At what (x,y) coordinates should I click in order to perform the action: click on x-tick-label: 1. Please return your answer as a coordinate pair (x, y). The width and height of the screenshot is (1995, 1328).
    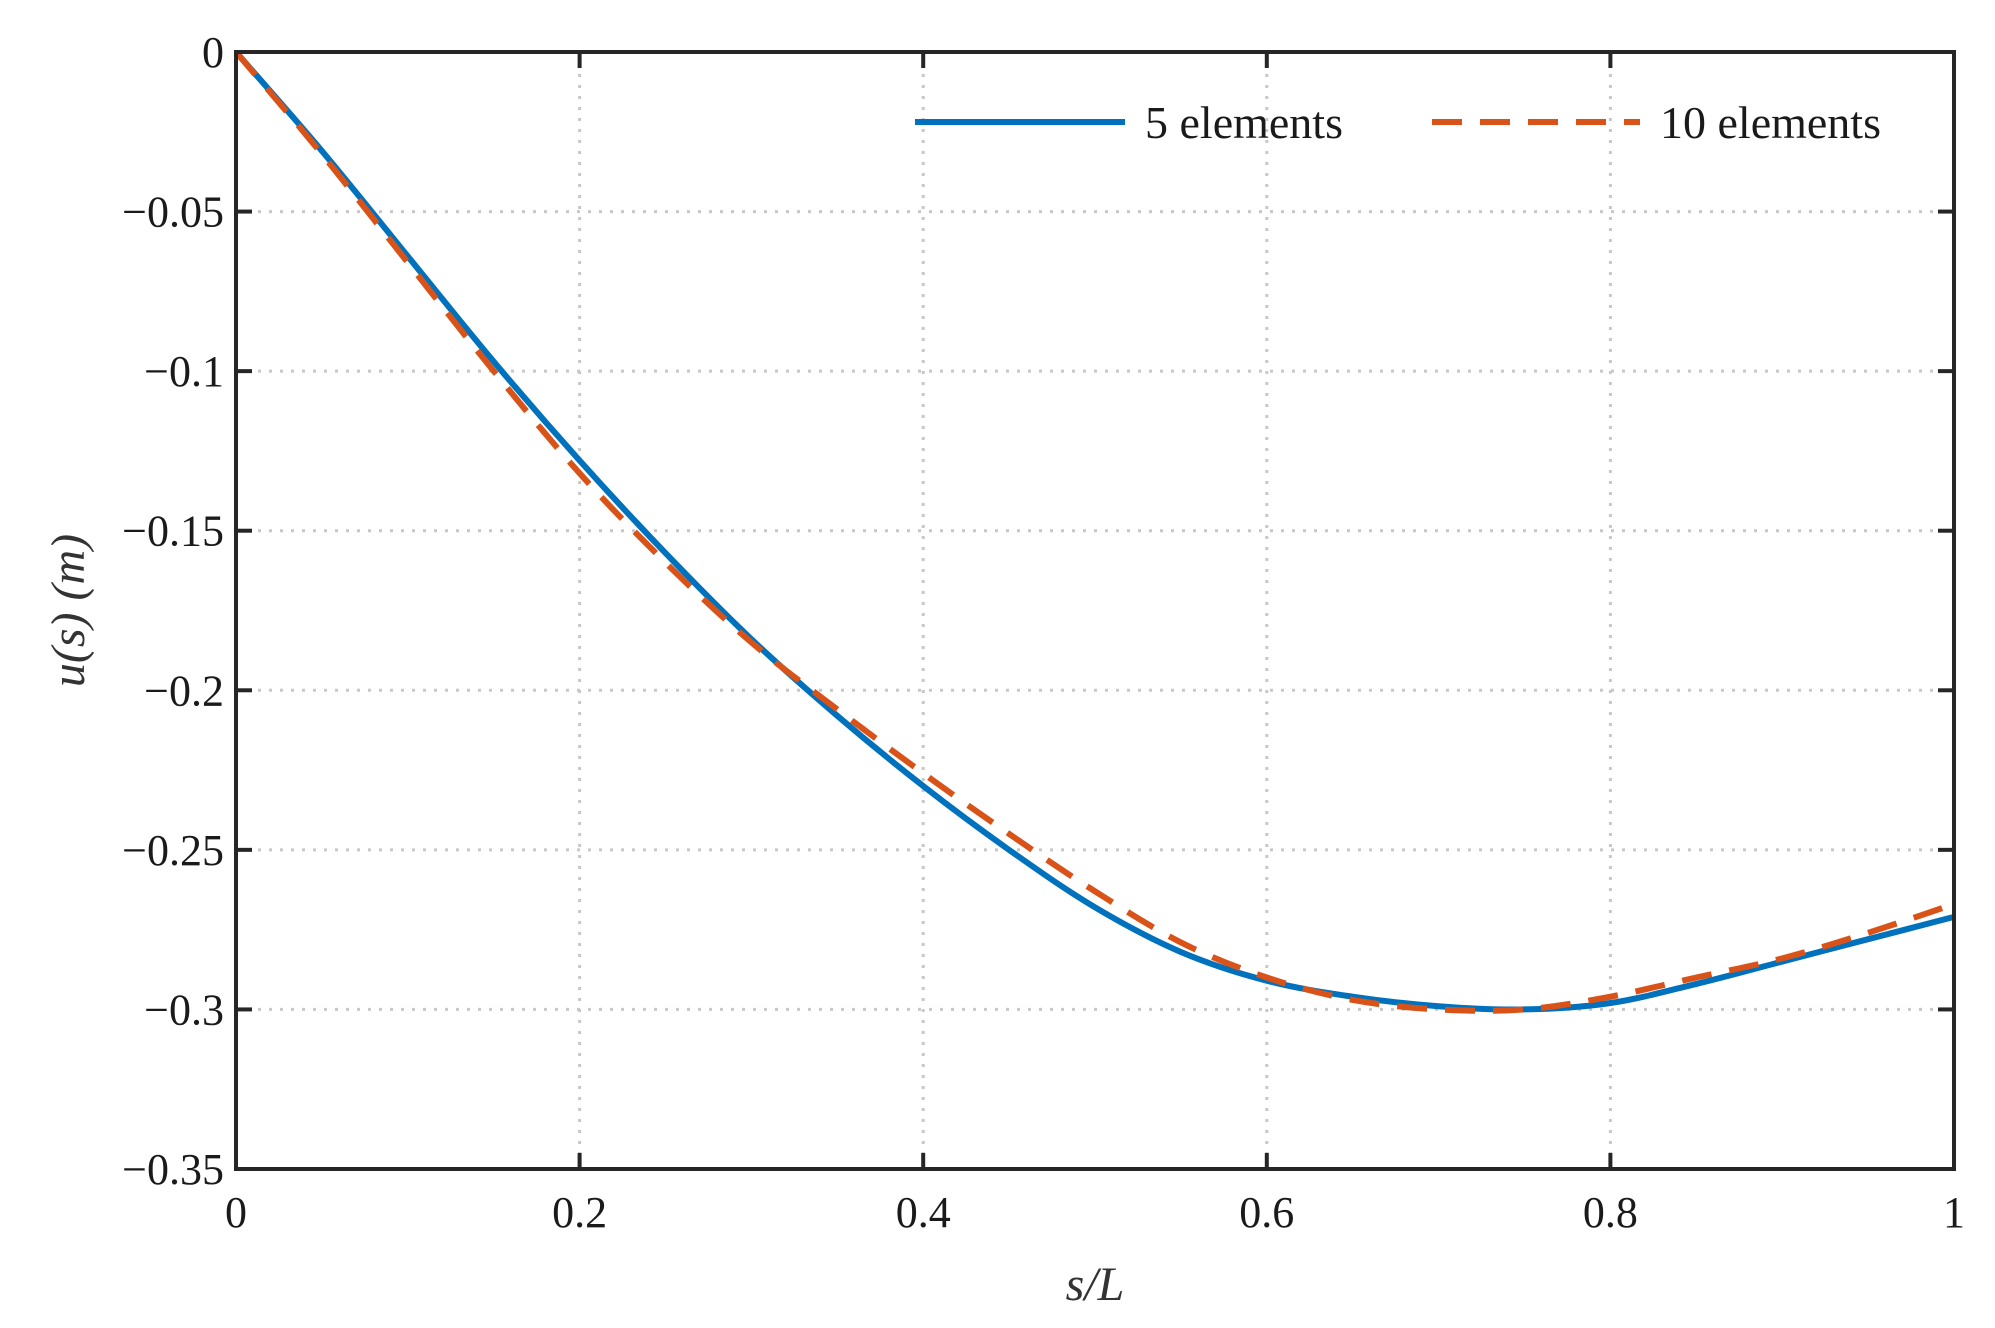
    Looking at the image, I should click on (1954, 1212).